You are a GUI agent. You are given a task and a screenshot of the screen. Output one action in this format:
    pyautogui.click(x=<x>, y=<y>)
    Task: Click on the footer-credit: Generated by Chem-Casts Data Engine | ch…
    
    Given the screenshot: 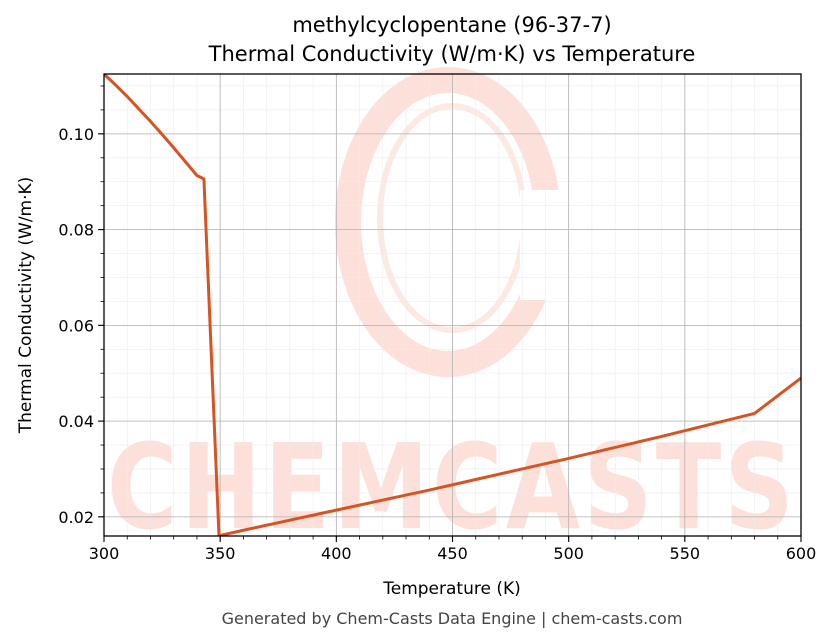 What is the action you would take?
    pyautogui.click(x=452, y=618)
    